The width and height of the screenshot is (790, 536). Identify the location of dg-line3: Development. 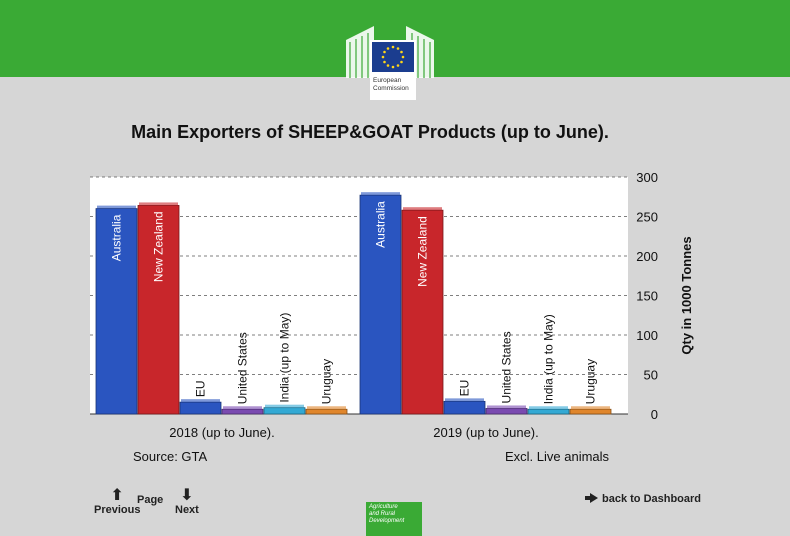
(387, 521).